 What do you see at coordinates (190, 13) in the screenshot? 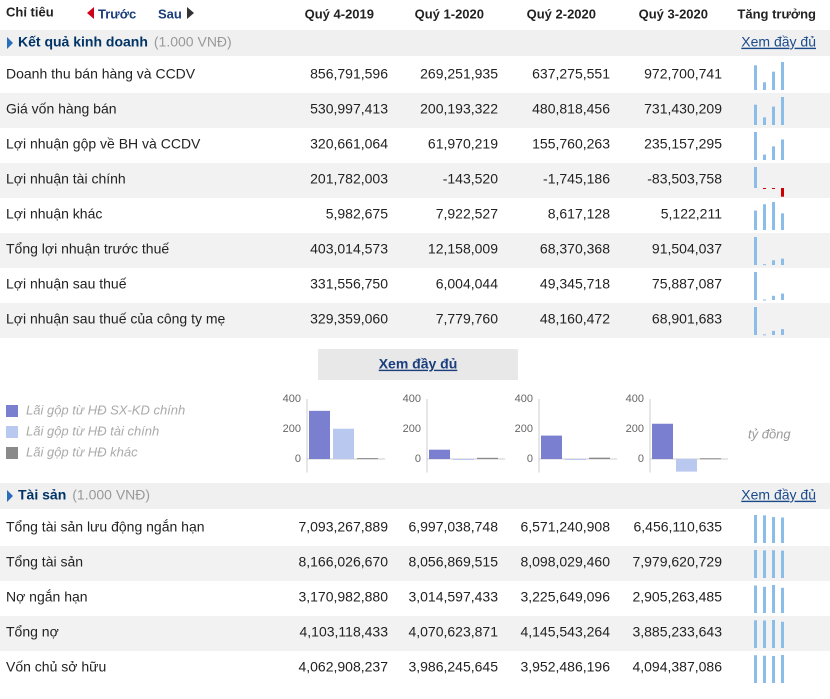
I see `next-arrow` at bounding box center [190, 13].